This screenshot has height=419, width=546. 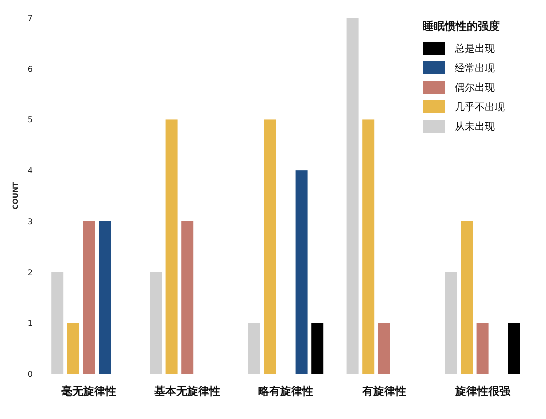 What do you see at coordinates (461, 26) in the screenshot?
I see `legend-title: 睡眠惯性的强度` at bounding box center [461, 26].